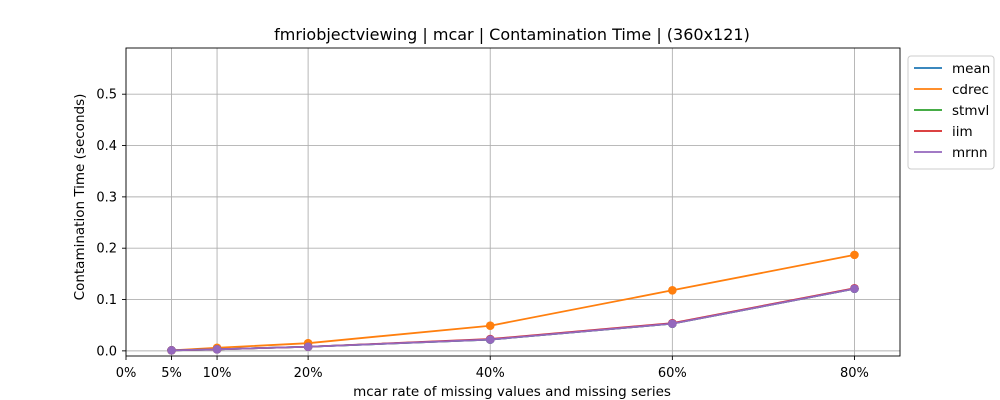 The width and height of the screenshot is (1000, 400). I want to click on x-tick-label: 0%, so click(126, 373).